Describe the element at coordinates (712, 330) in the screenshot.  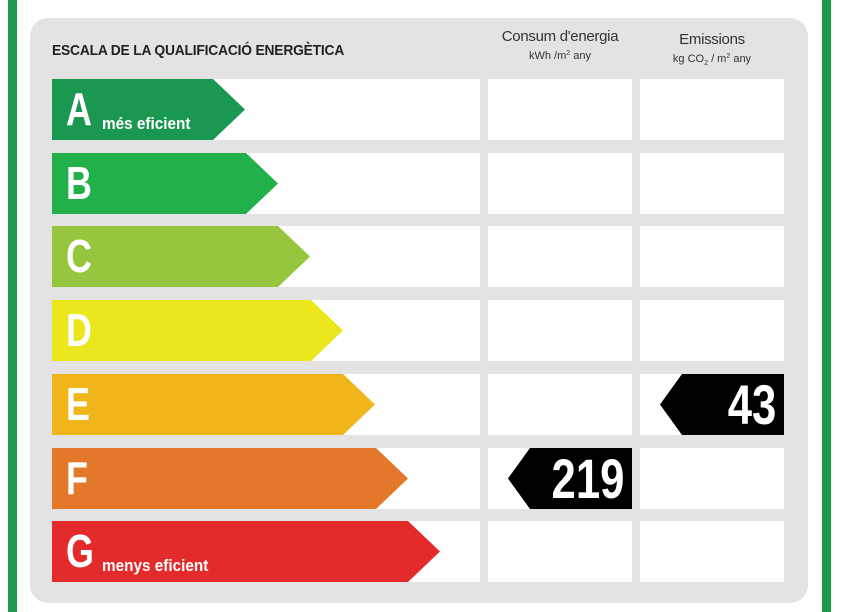
I see `emissions-cell-d` at that location.